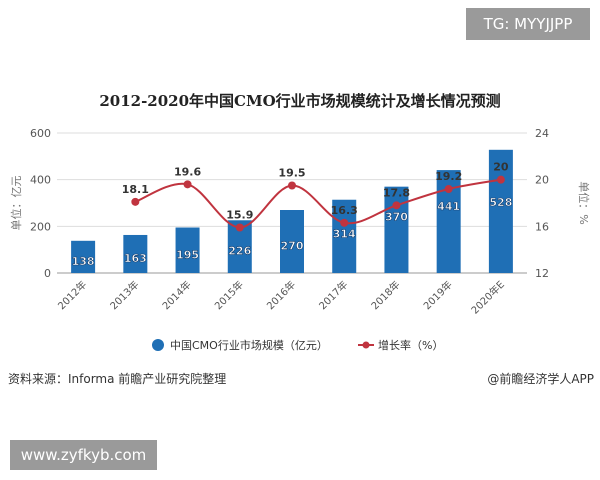  What do you see at coordinates (487, 297) in the screenshot?
I see `x-tick-label: 2020年E` at bounding box center [487, 297].